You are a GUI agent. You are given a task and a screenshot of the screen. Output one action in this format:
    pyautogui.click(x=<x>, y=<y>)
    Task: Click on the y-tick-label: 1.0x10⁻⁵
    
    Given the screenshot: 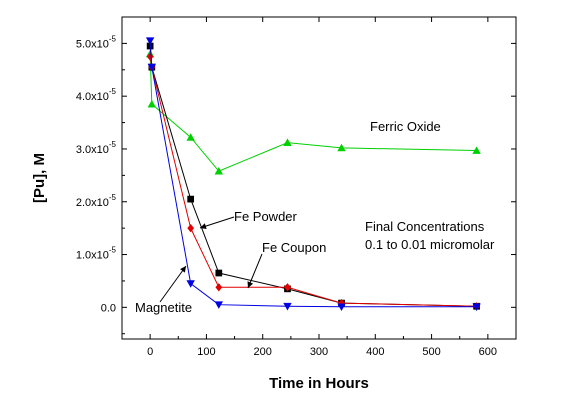 What is the action you would take?
    pyautogui.click(x=96, y=254)
    